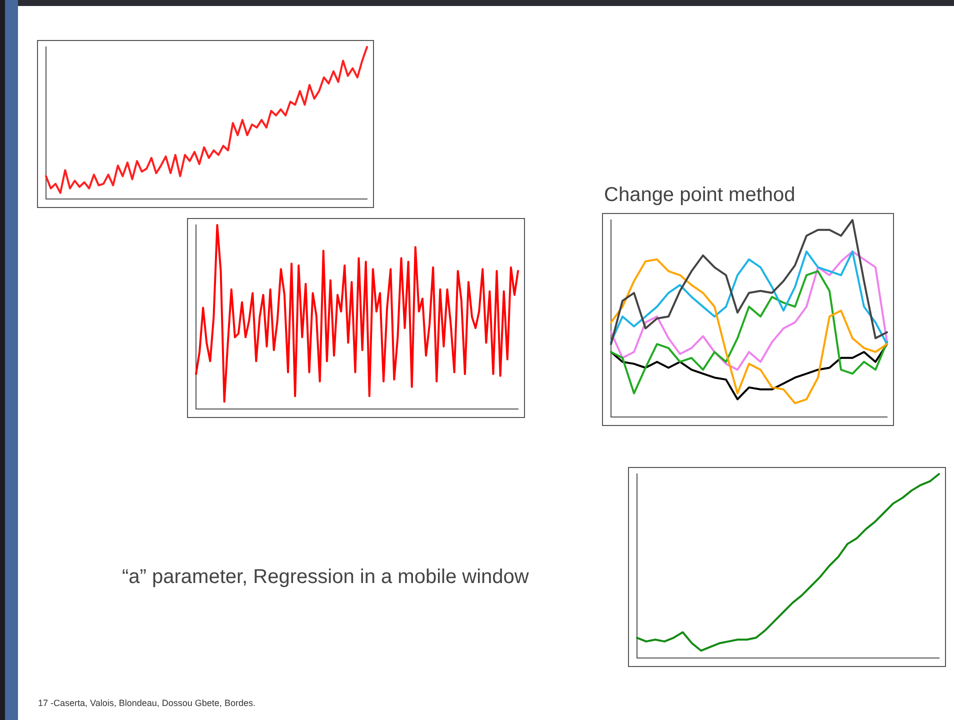 The image size is (954, 720). I want to click on text: “a” parameter, Regression in a mobile window, so click(325, 577).